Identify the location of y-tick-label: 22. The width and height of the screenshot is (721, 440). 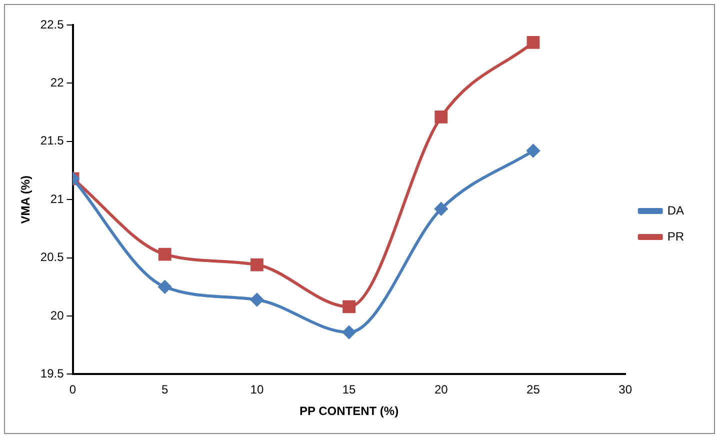
(57, 83).